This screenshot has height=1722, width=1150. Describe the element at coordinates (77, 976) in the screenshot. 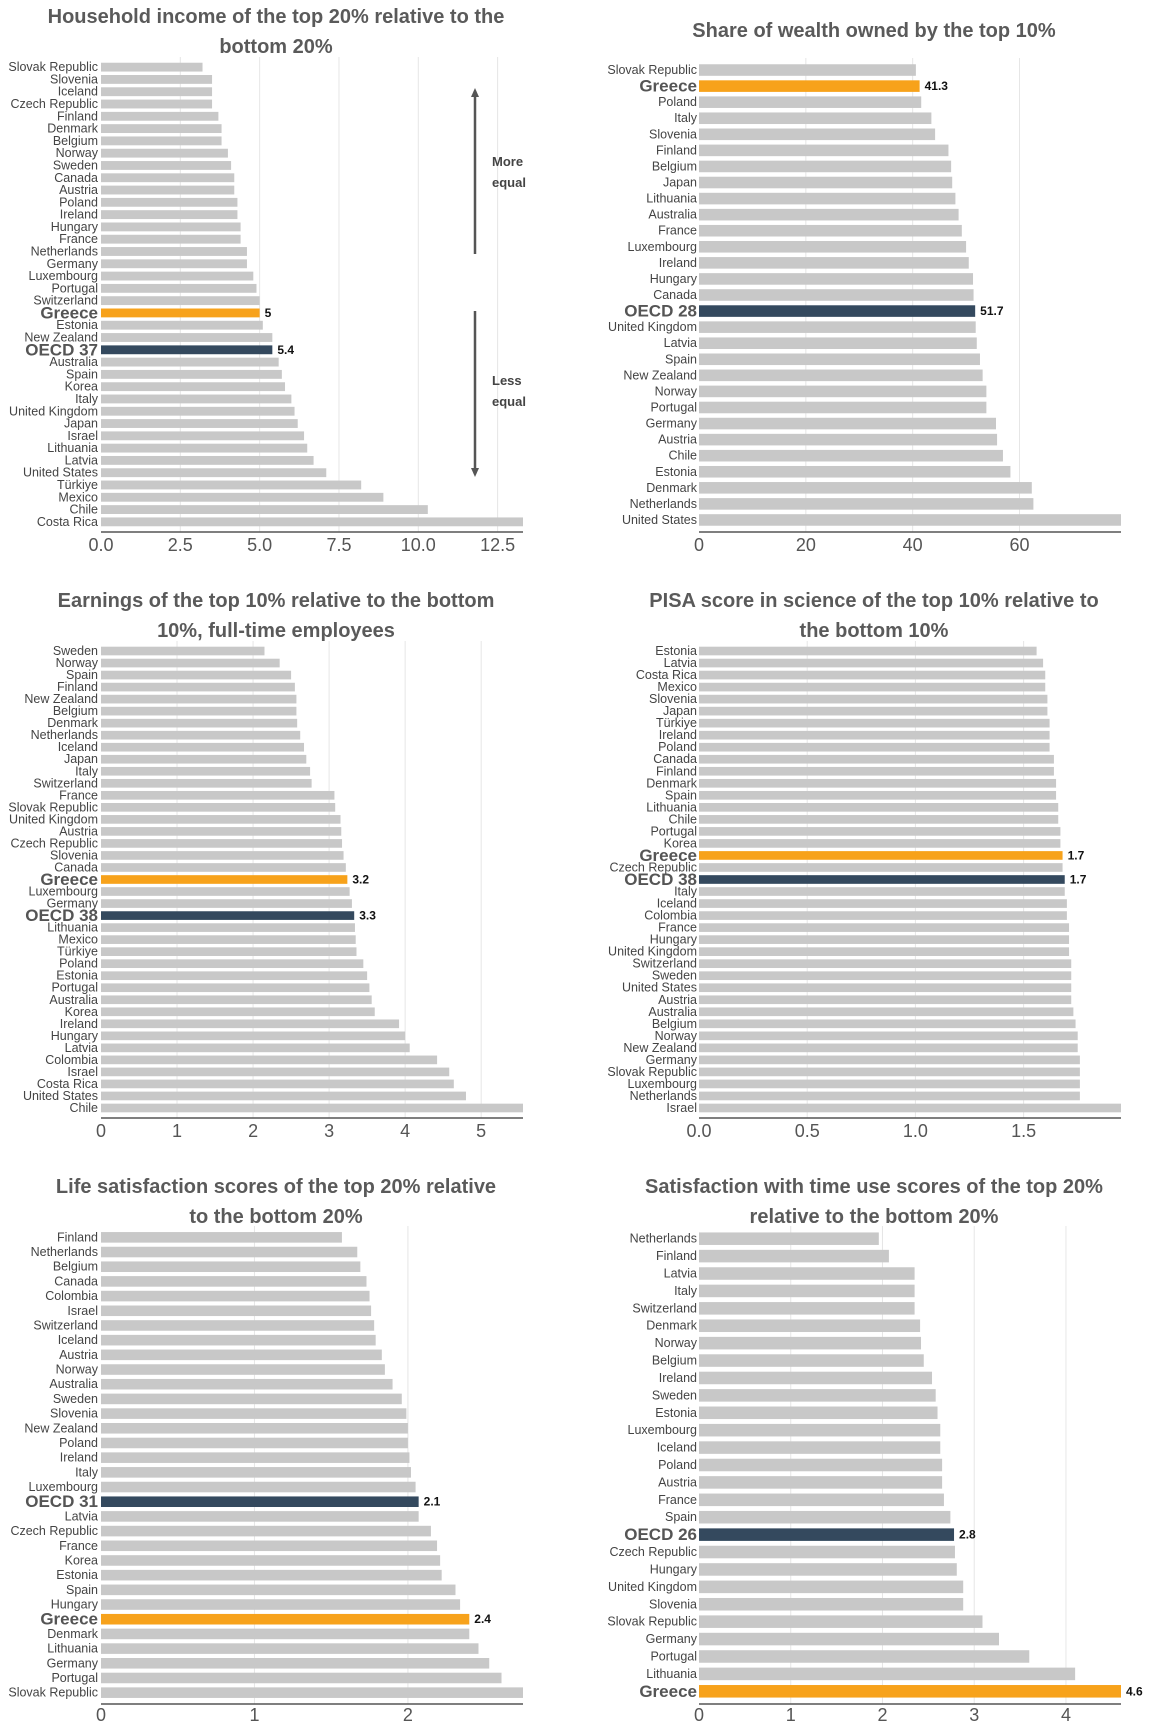

I see `category-label: Estonia` at that location.